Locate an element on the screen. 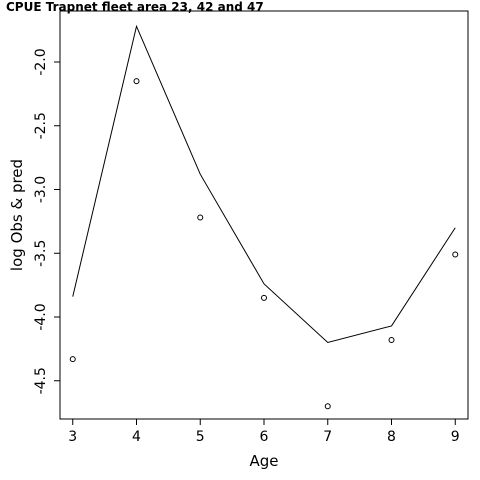 This screenshot has width=480, height=480. x-axis: 3 4 5 6 7 8 9 is located at coordinates (264, 432).